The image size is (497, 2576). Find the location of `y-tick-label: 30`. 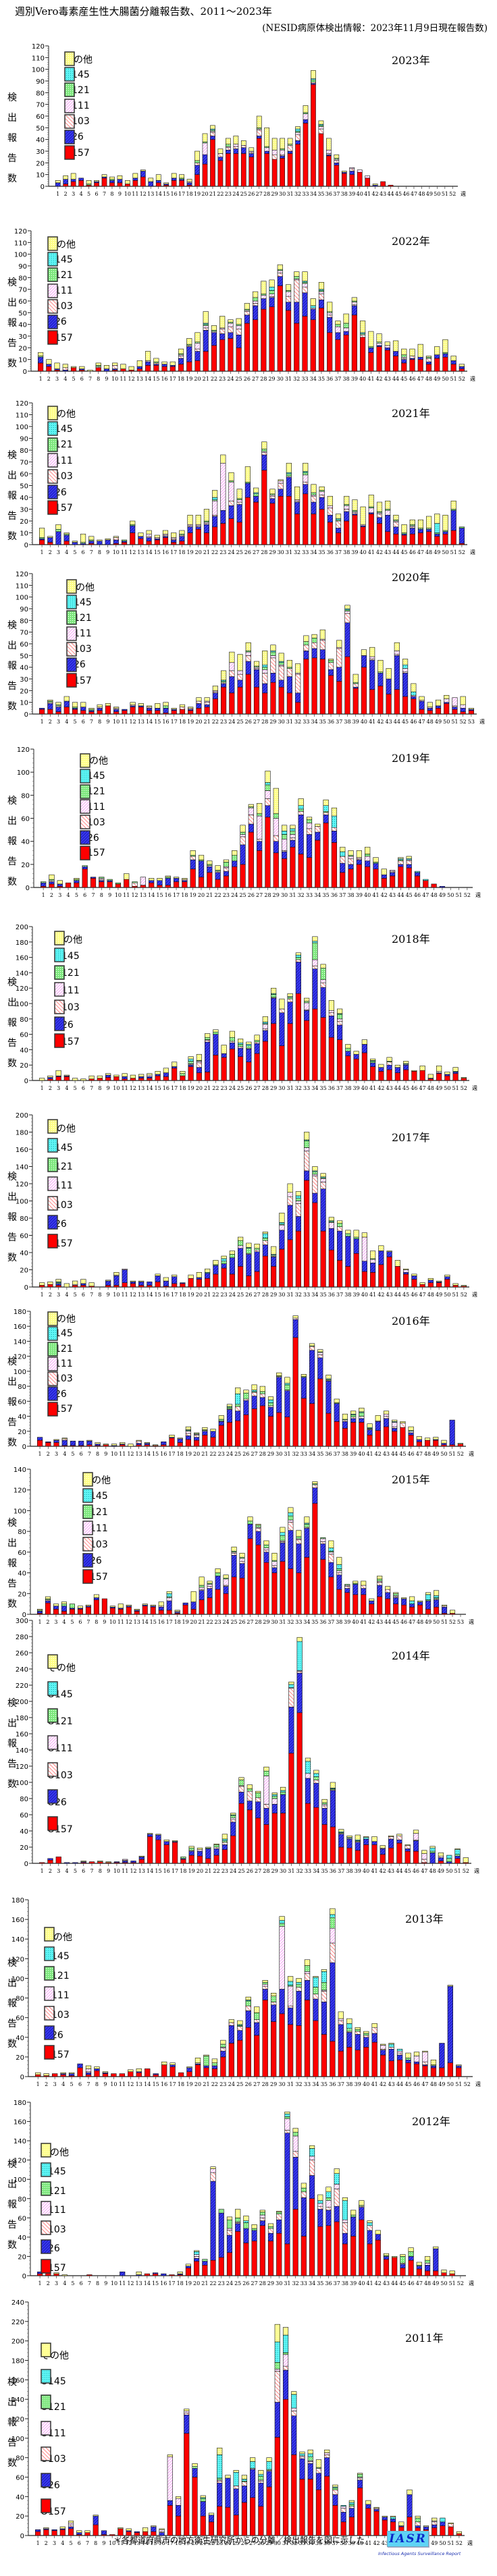

y-tick-label: 30 is located at coordinates (24, 680).